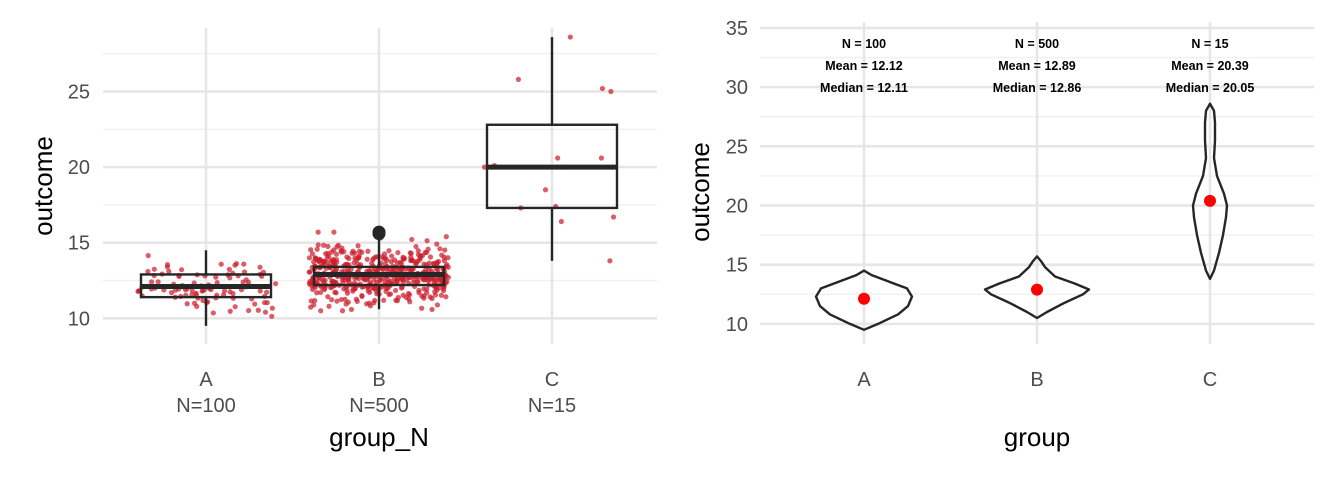 Image resolution: width=1344 pixels, height=480 pixels. What do you see at coordinates (737, 29) in the screenshot?
I see `y-tick-label: 35` at bounding box center [737, 29].